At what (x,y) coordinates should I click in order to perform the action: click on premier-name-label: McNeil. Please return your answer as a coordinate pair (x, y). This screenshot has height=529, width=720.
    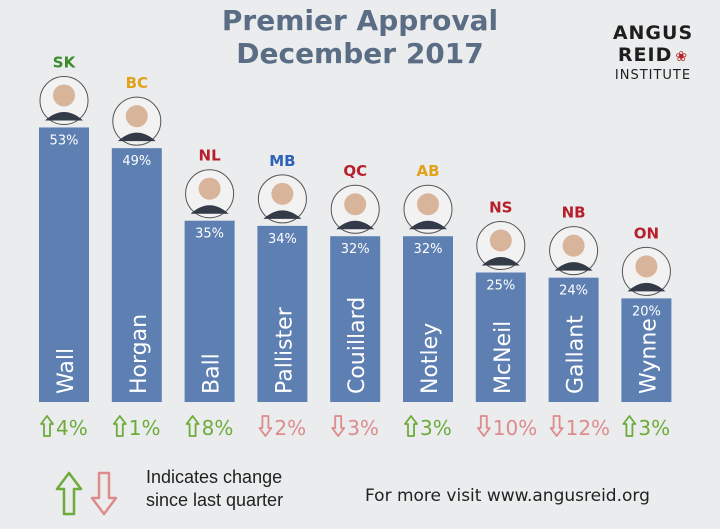
    Looking at the image, I should click on (503, 357).